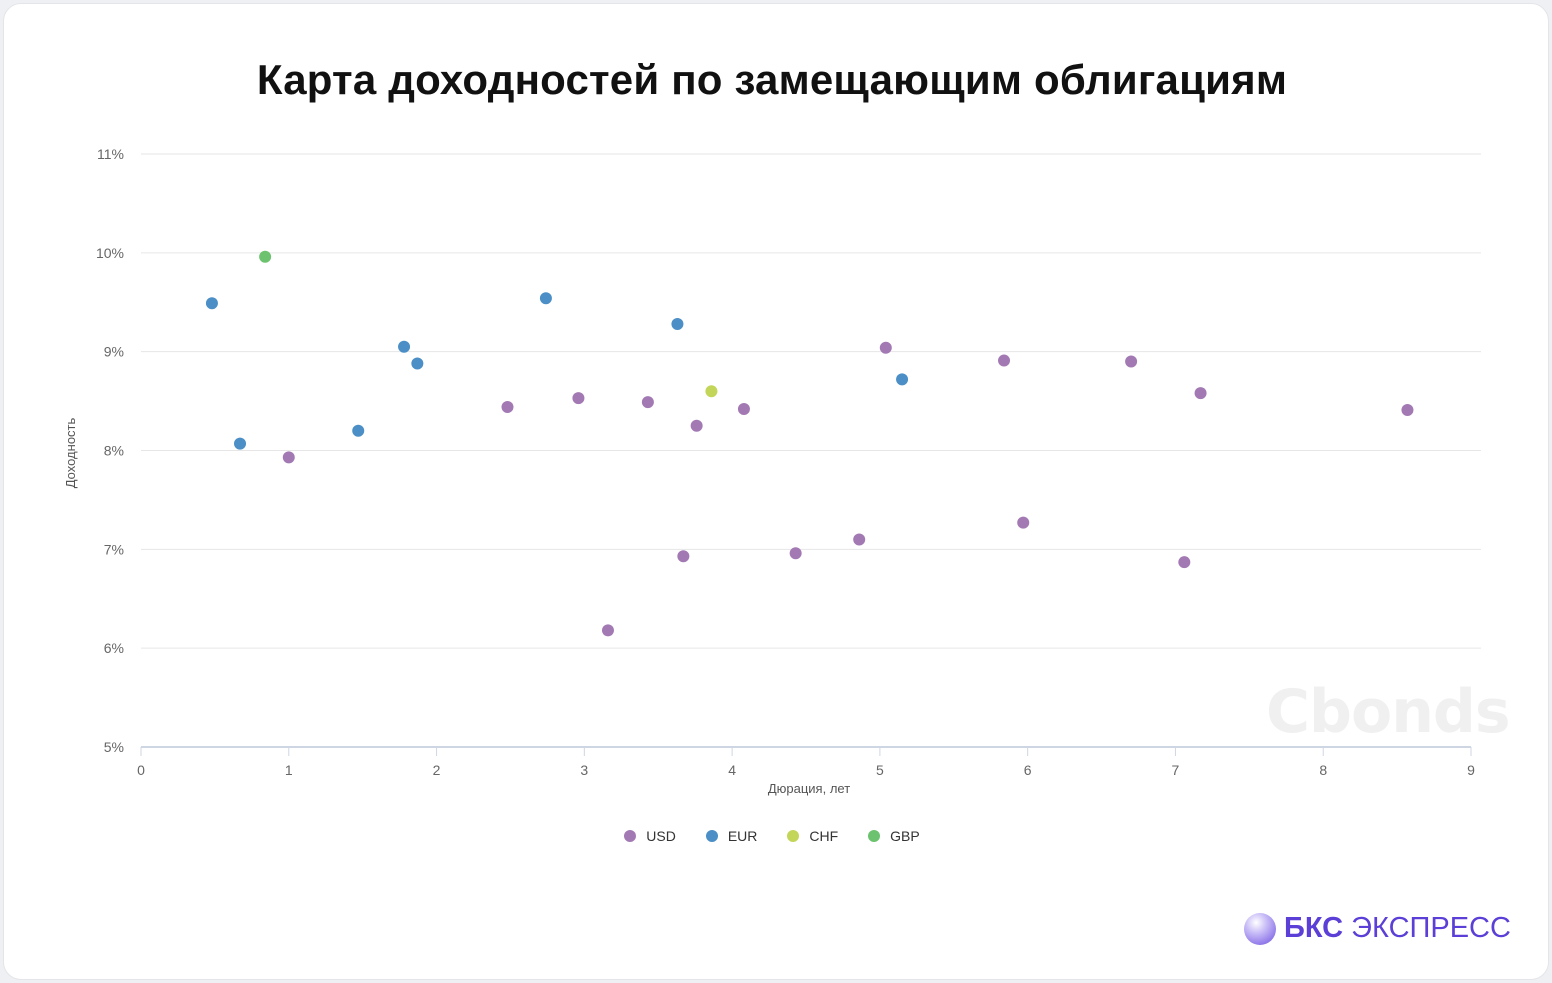 The height and width of the screenshot is (983, 1552). I want to click on x-tick-label: 3, so click(584, 770).